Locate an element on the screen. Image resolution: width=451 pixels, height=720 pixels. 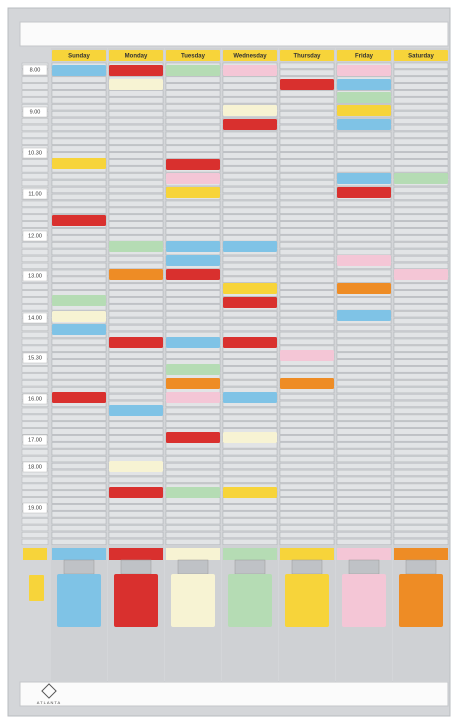
time-label: 15.30 is located at coordinates (35, 358).